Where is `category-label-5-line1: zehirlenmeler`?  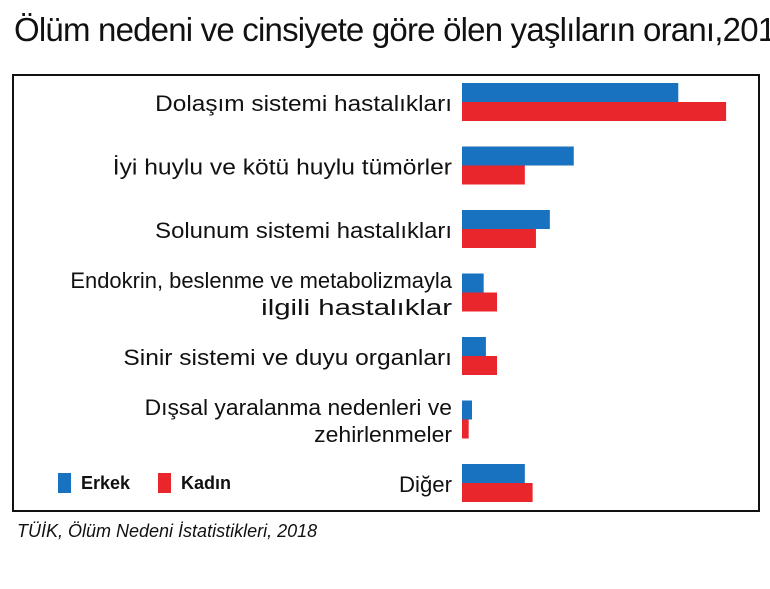 category-label-5-line1: zehirlenmeler is located at coordinates (383, 434).